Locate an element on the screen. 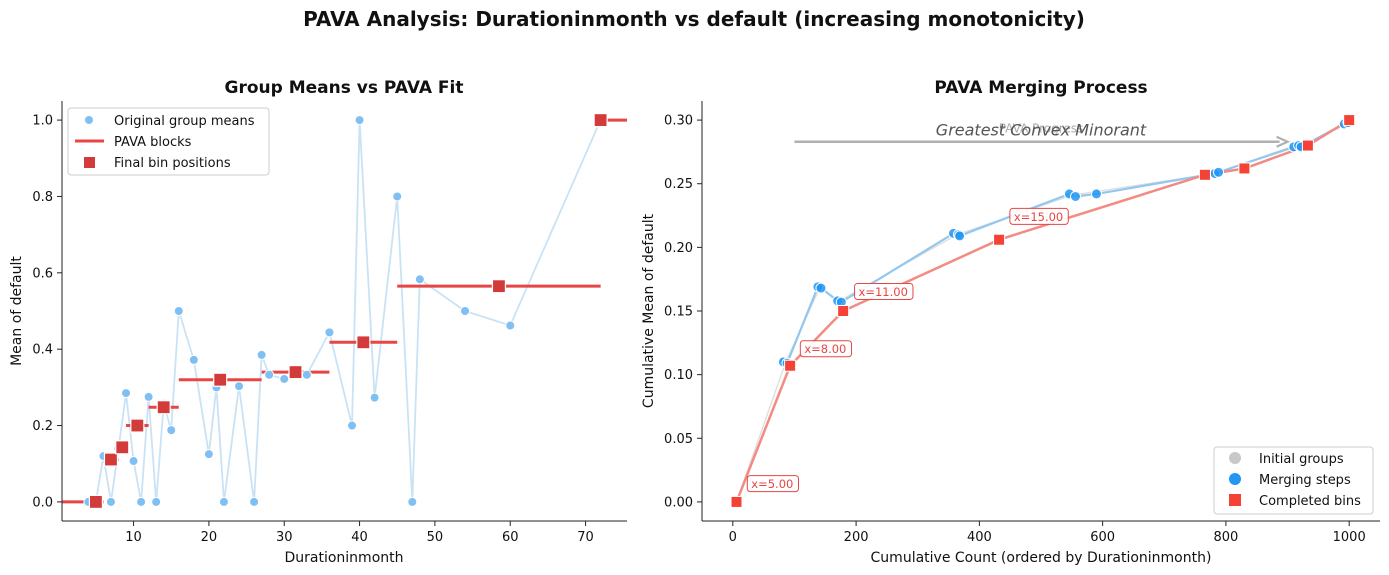  bin-value-label: x=15.00 is located at coordinates (1038, 217).